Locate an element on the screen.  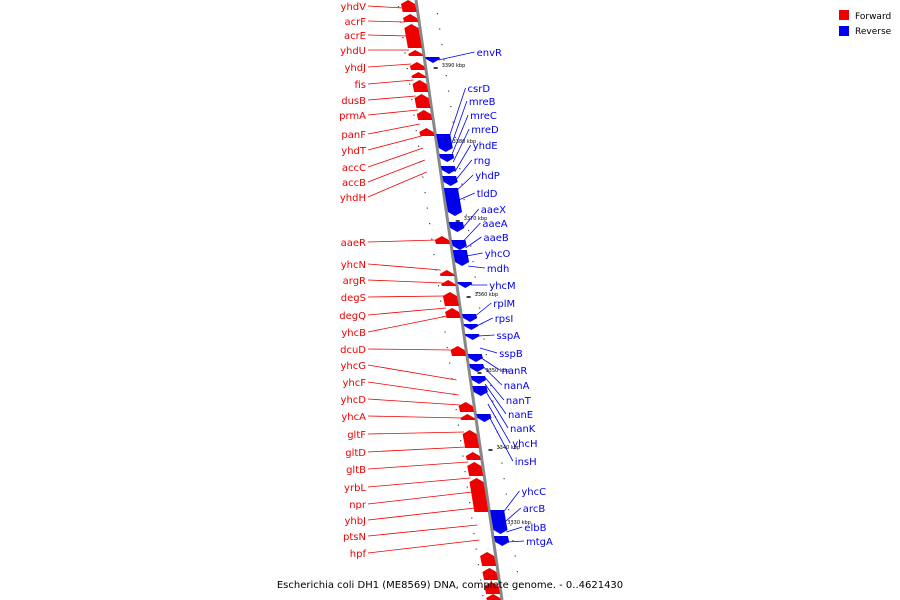
forward-leader-yrbl is located at coordinates (419, 482).